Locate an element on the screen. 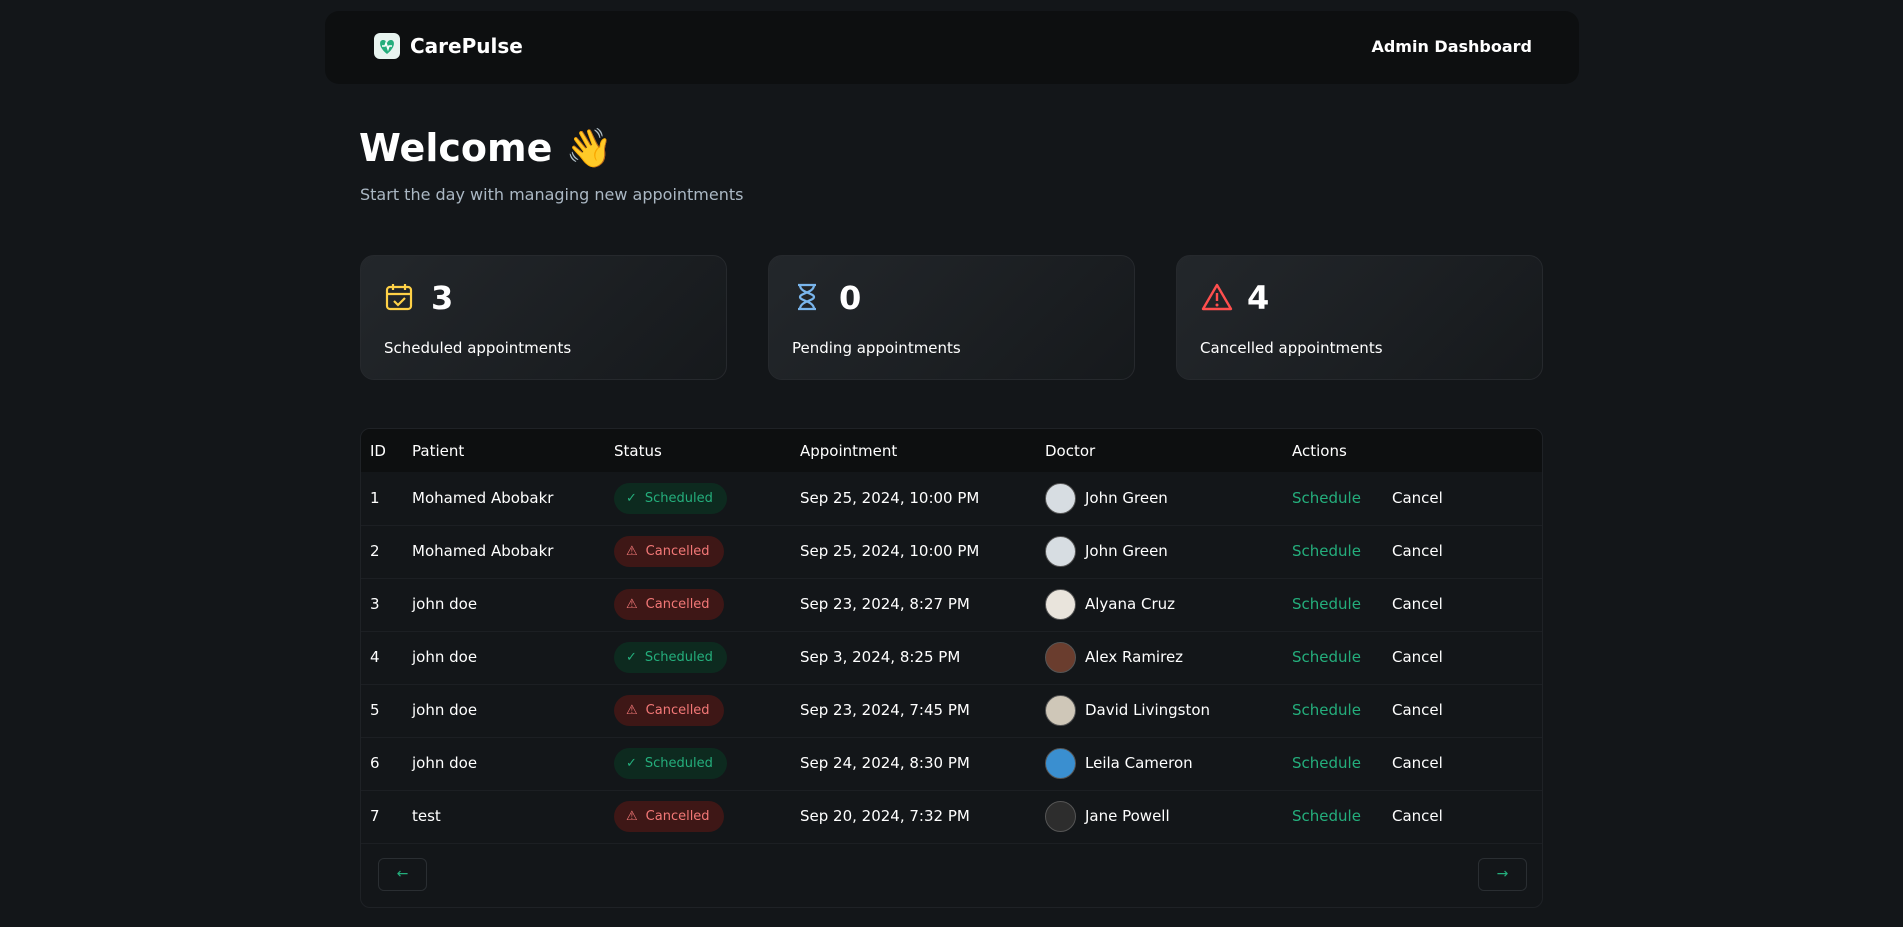  stat-card: 0 Pending appointments is located at coordinates (951, 317).